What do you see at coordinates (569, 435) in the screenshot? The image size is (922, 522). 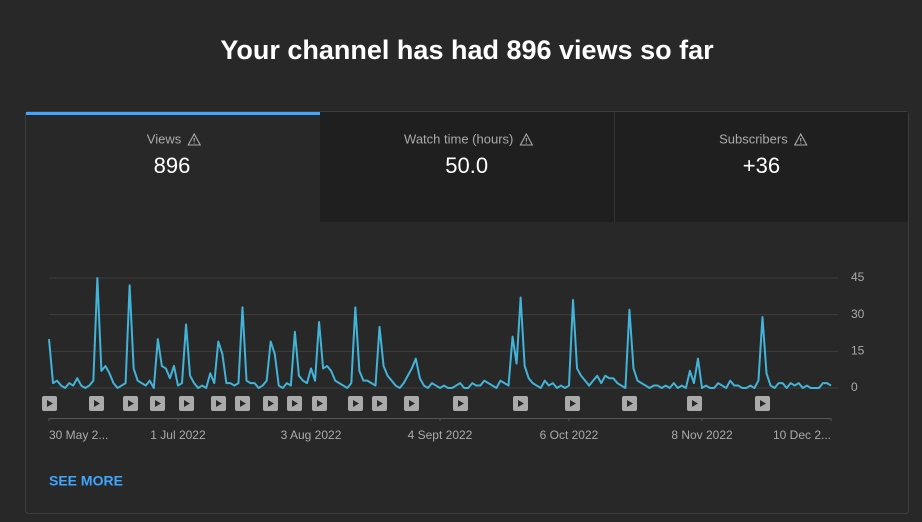 I see `x-tick-label: 6 Oct 2022` at bounding box center [569, 435].